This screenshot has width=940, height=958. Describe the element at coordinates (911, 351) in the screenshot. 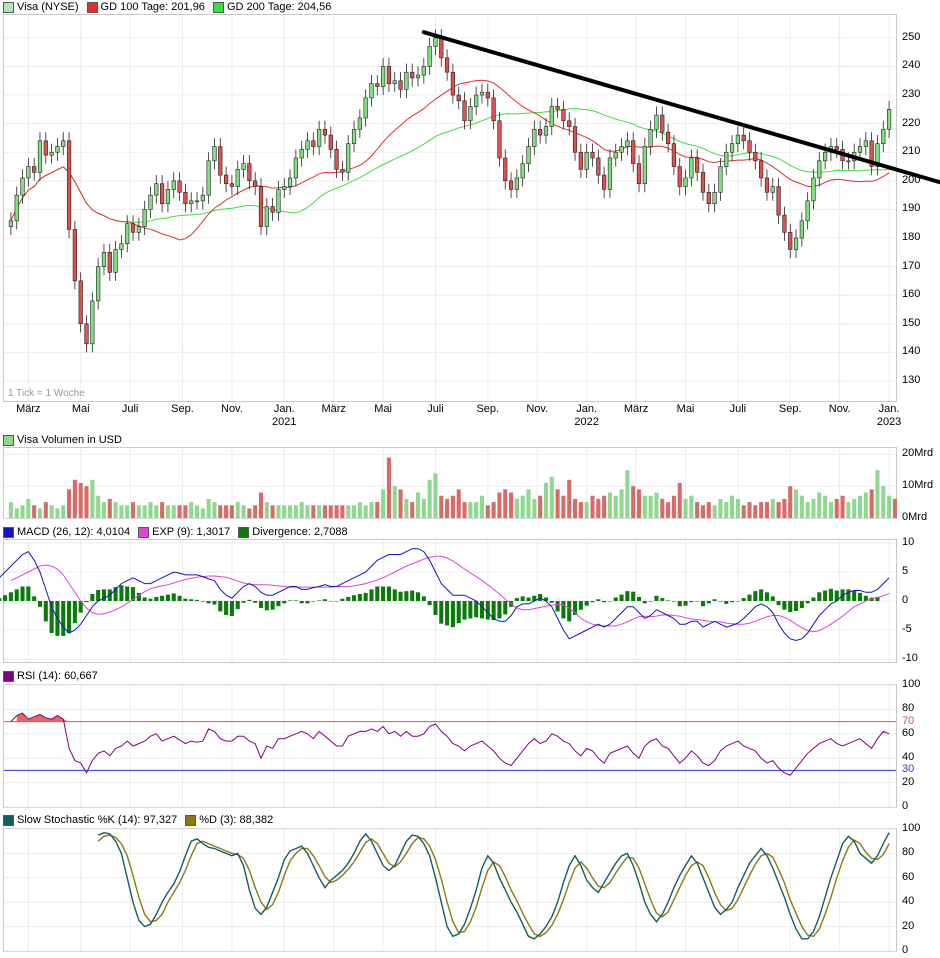

I see `y-tick-label: 140` at that location.